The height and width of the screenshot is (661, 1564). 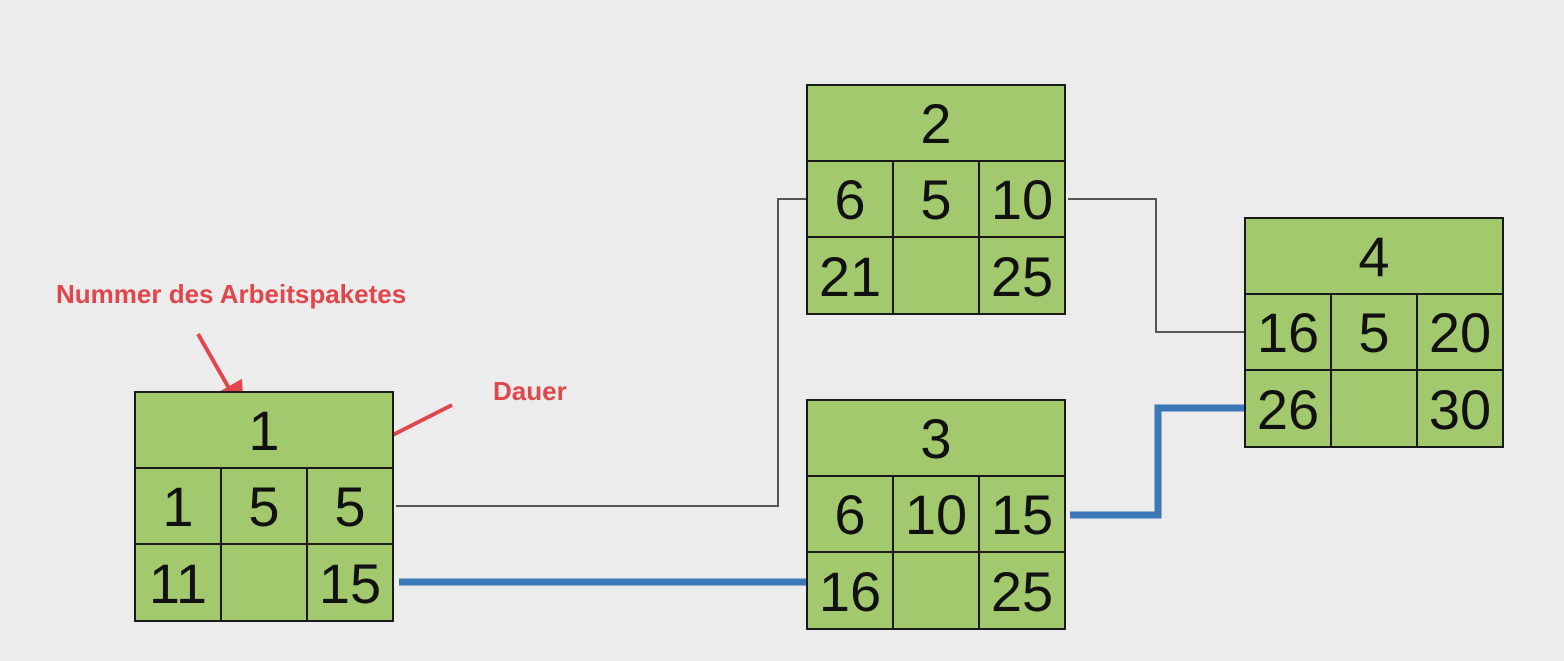 I want to click on latest-start: 16, so click(x=851, y=591).